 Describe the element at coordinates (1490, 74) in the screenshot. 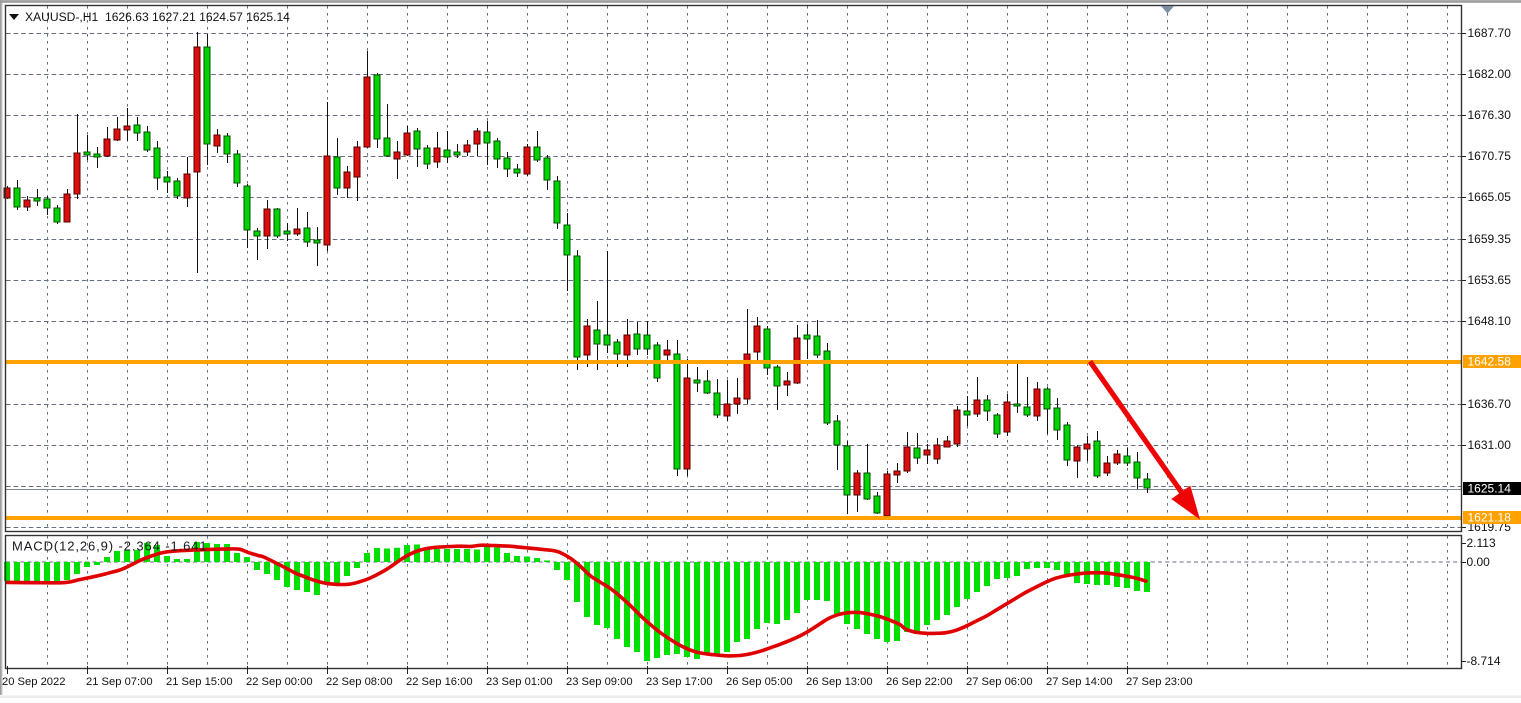

I see `svg-text: 1682.00` at that location.